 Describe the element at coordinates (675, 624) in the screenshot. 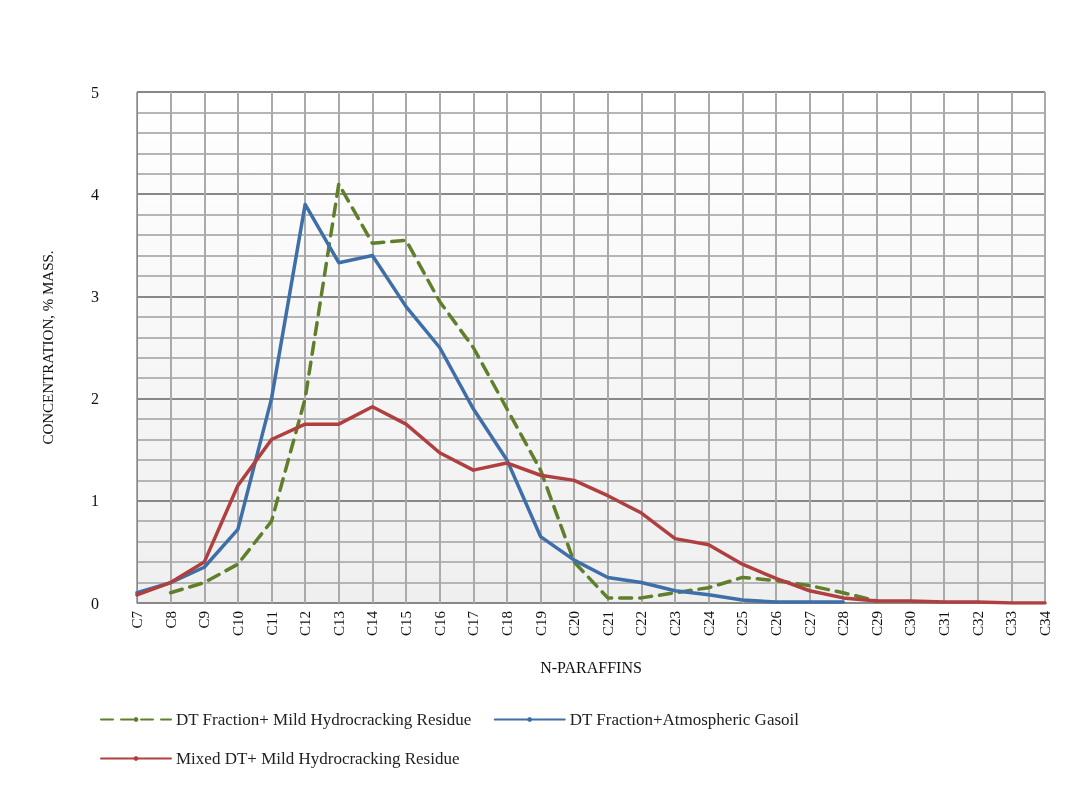

I see `x-tick-label: C23` at that location.